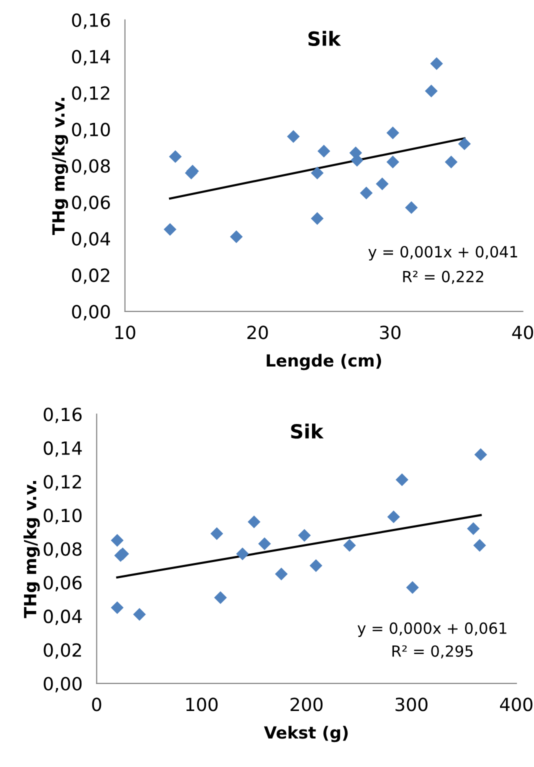  Describe the element at coordinates (443, 253) in the screenshot. I see `annotation: y = 0,001x + 0,041` at that location.